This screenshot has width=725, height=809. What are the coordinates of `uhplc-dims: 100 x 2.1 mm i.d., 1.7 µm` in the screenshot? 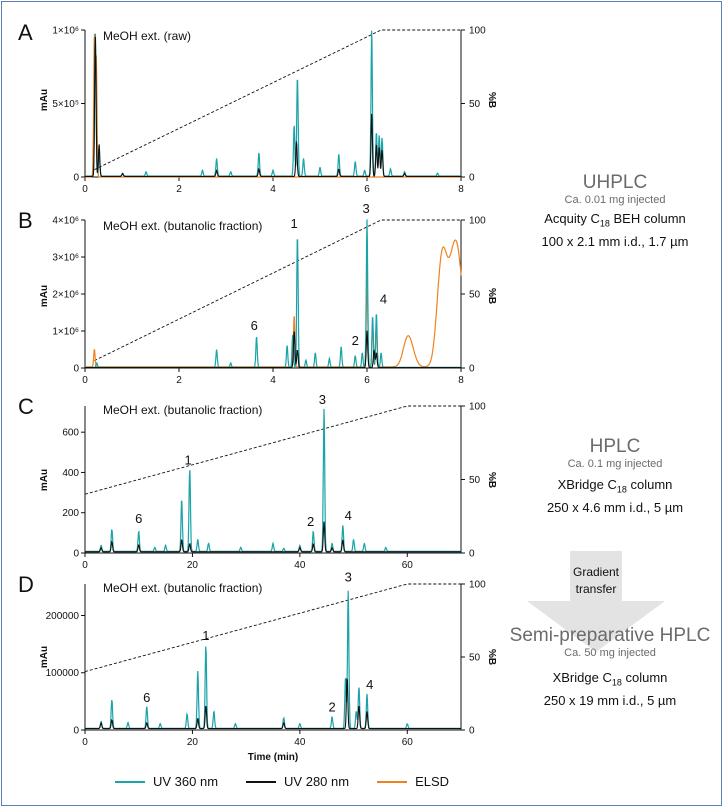 It's located at (615, 241).